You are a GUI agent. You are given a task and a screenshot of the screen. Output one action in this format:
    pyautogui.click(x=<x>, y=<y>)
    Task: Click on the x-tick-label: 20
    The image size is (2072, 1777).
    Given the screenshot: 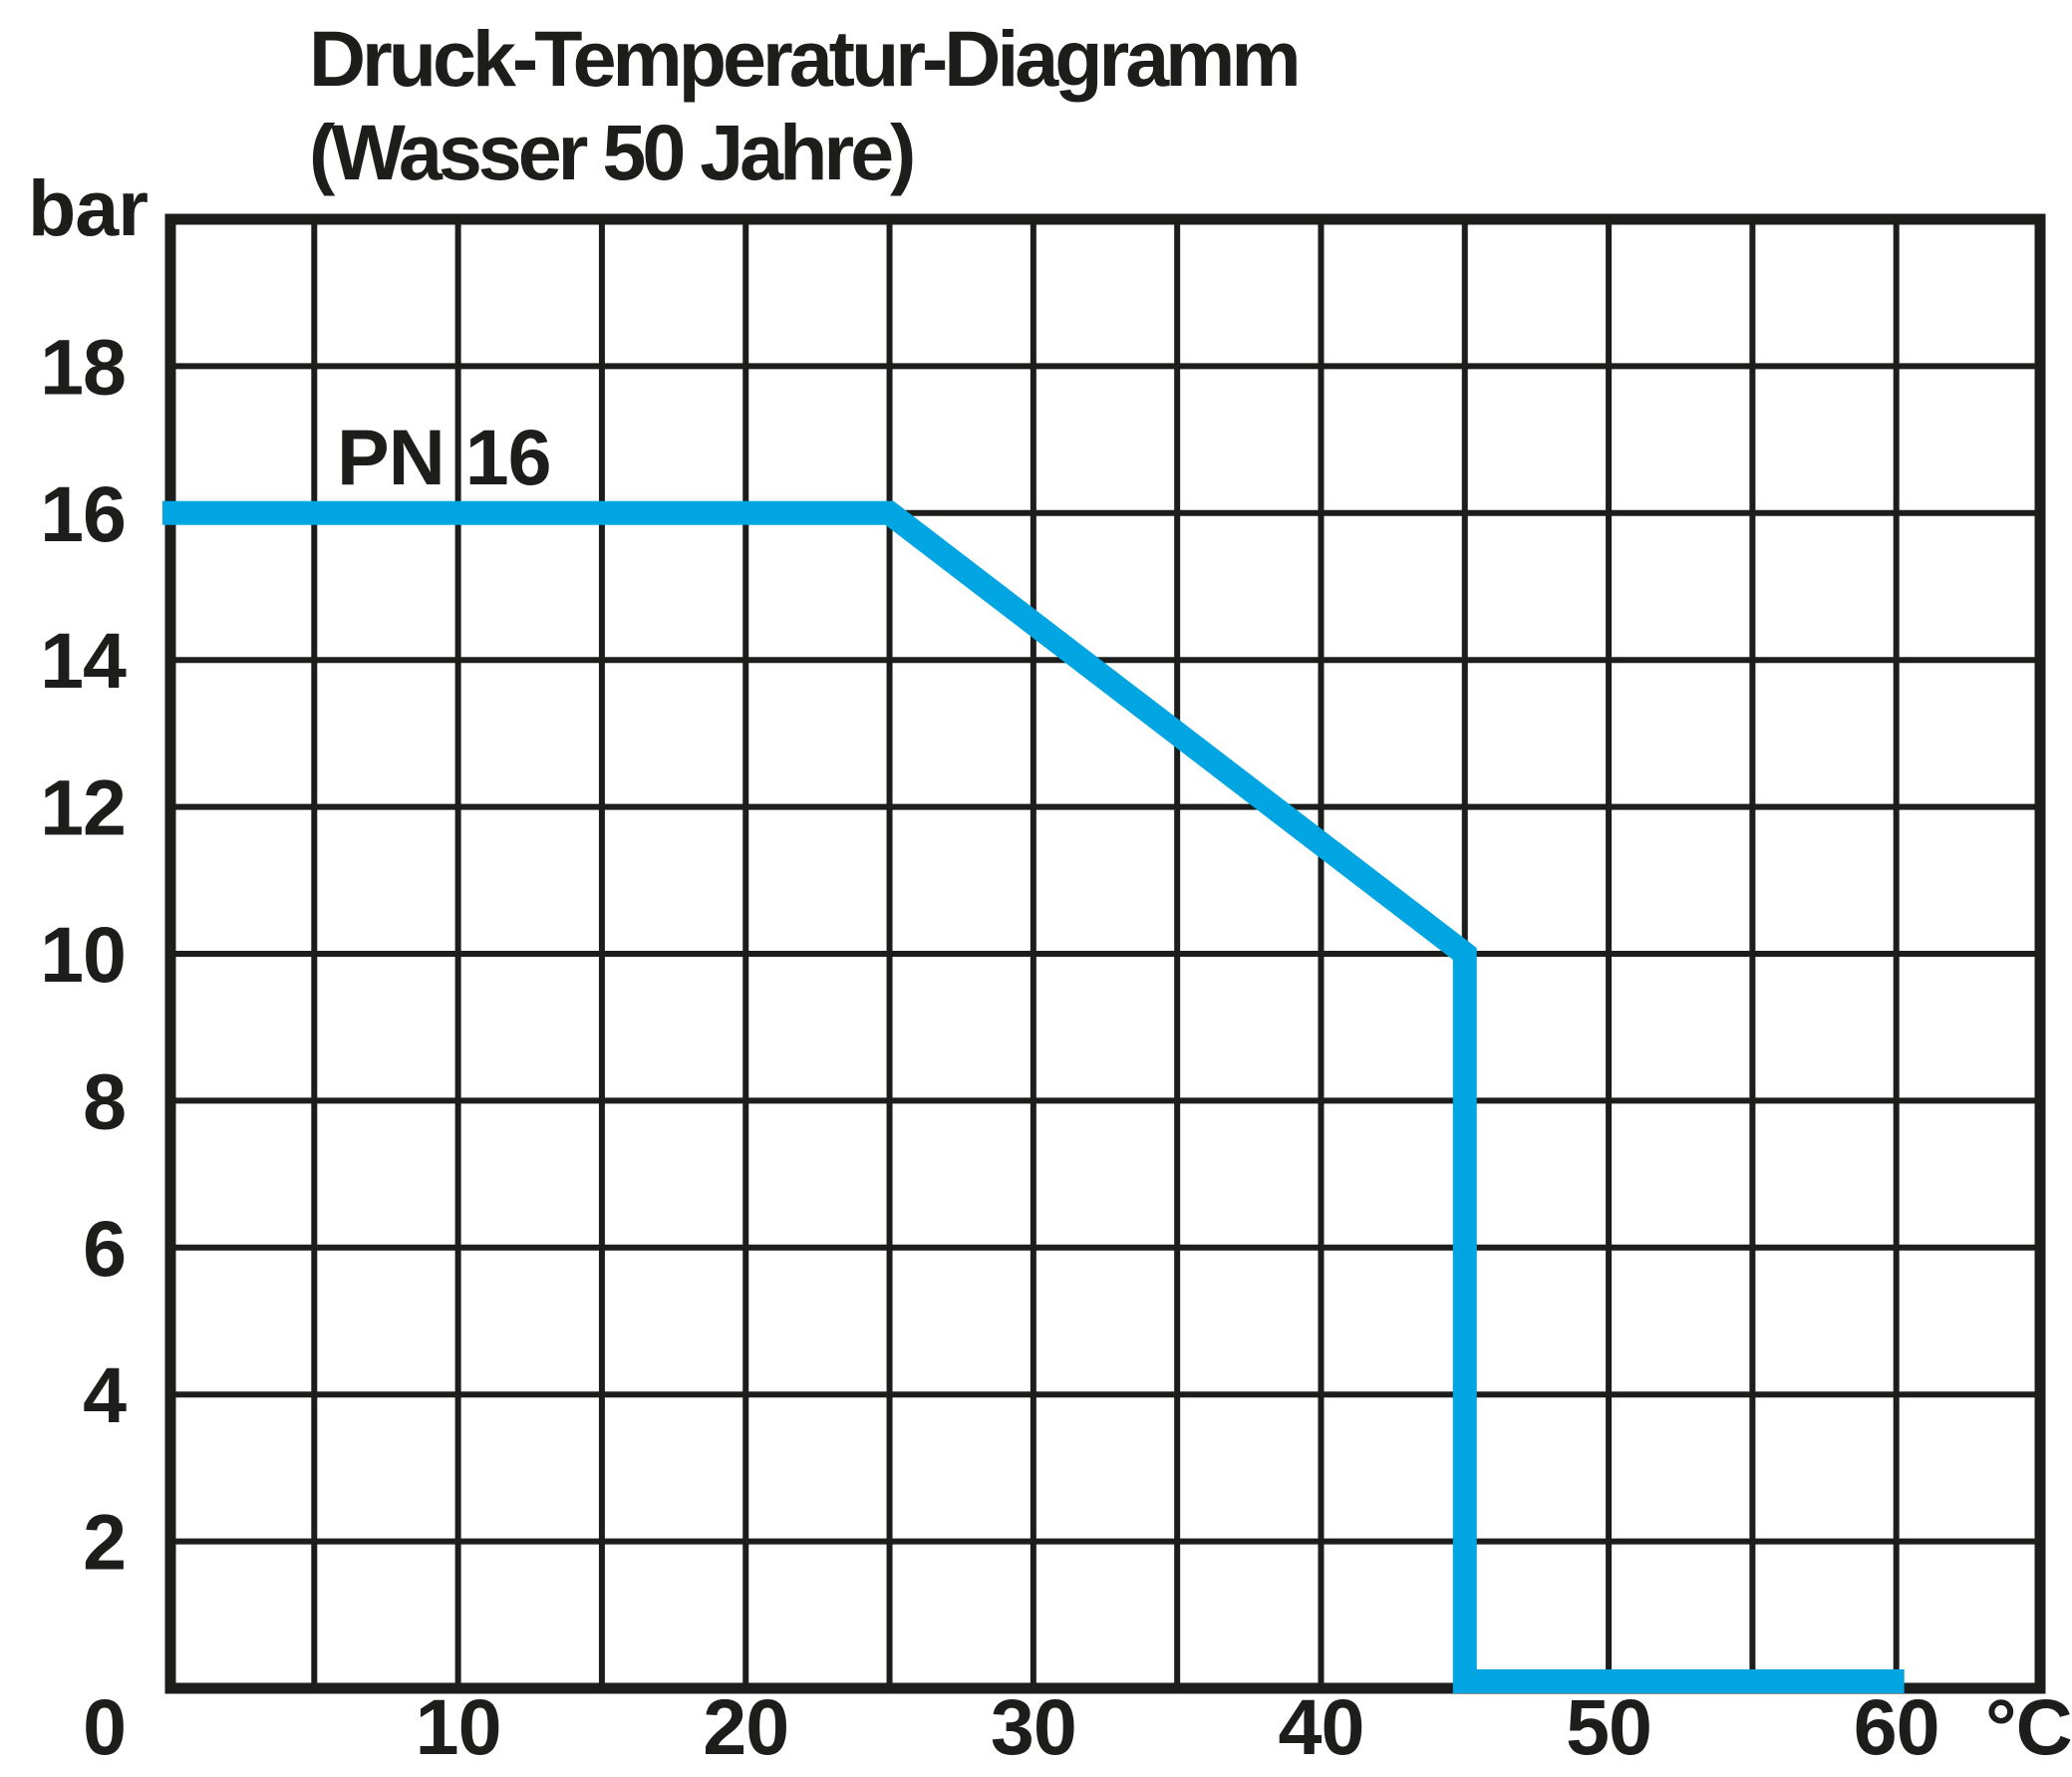 What is the action you would take?
    pyautogui.click(x=745, y=1726)
    